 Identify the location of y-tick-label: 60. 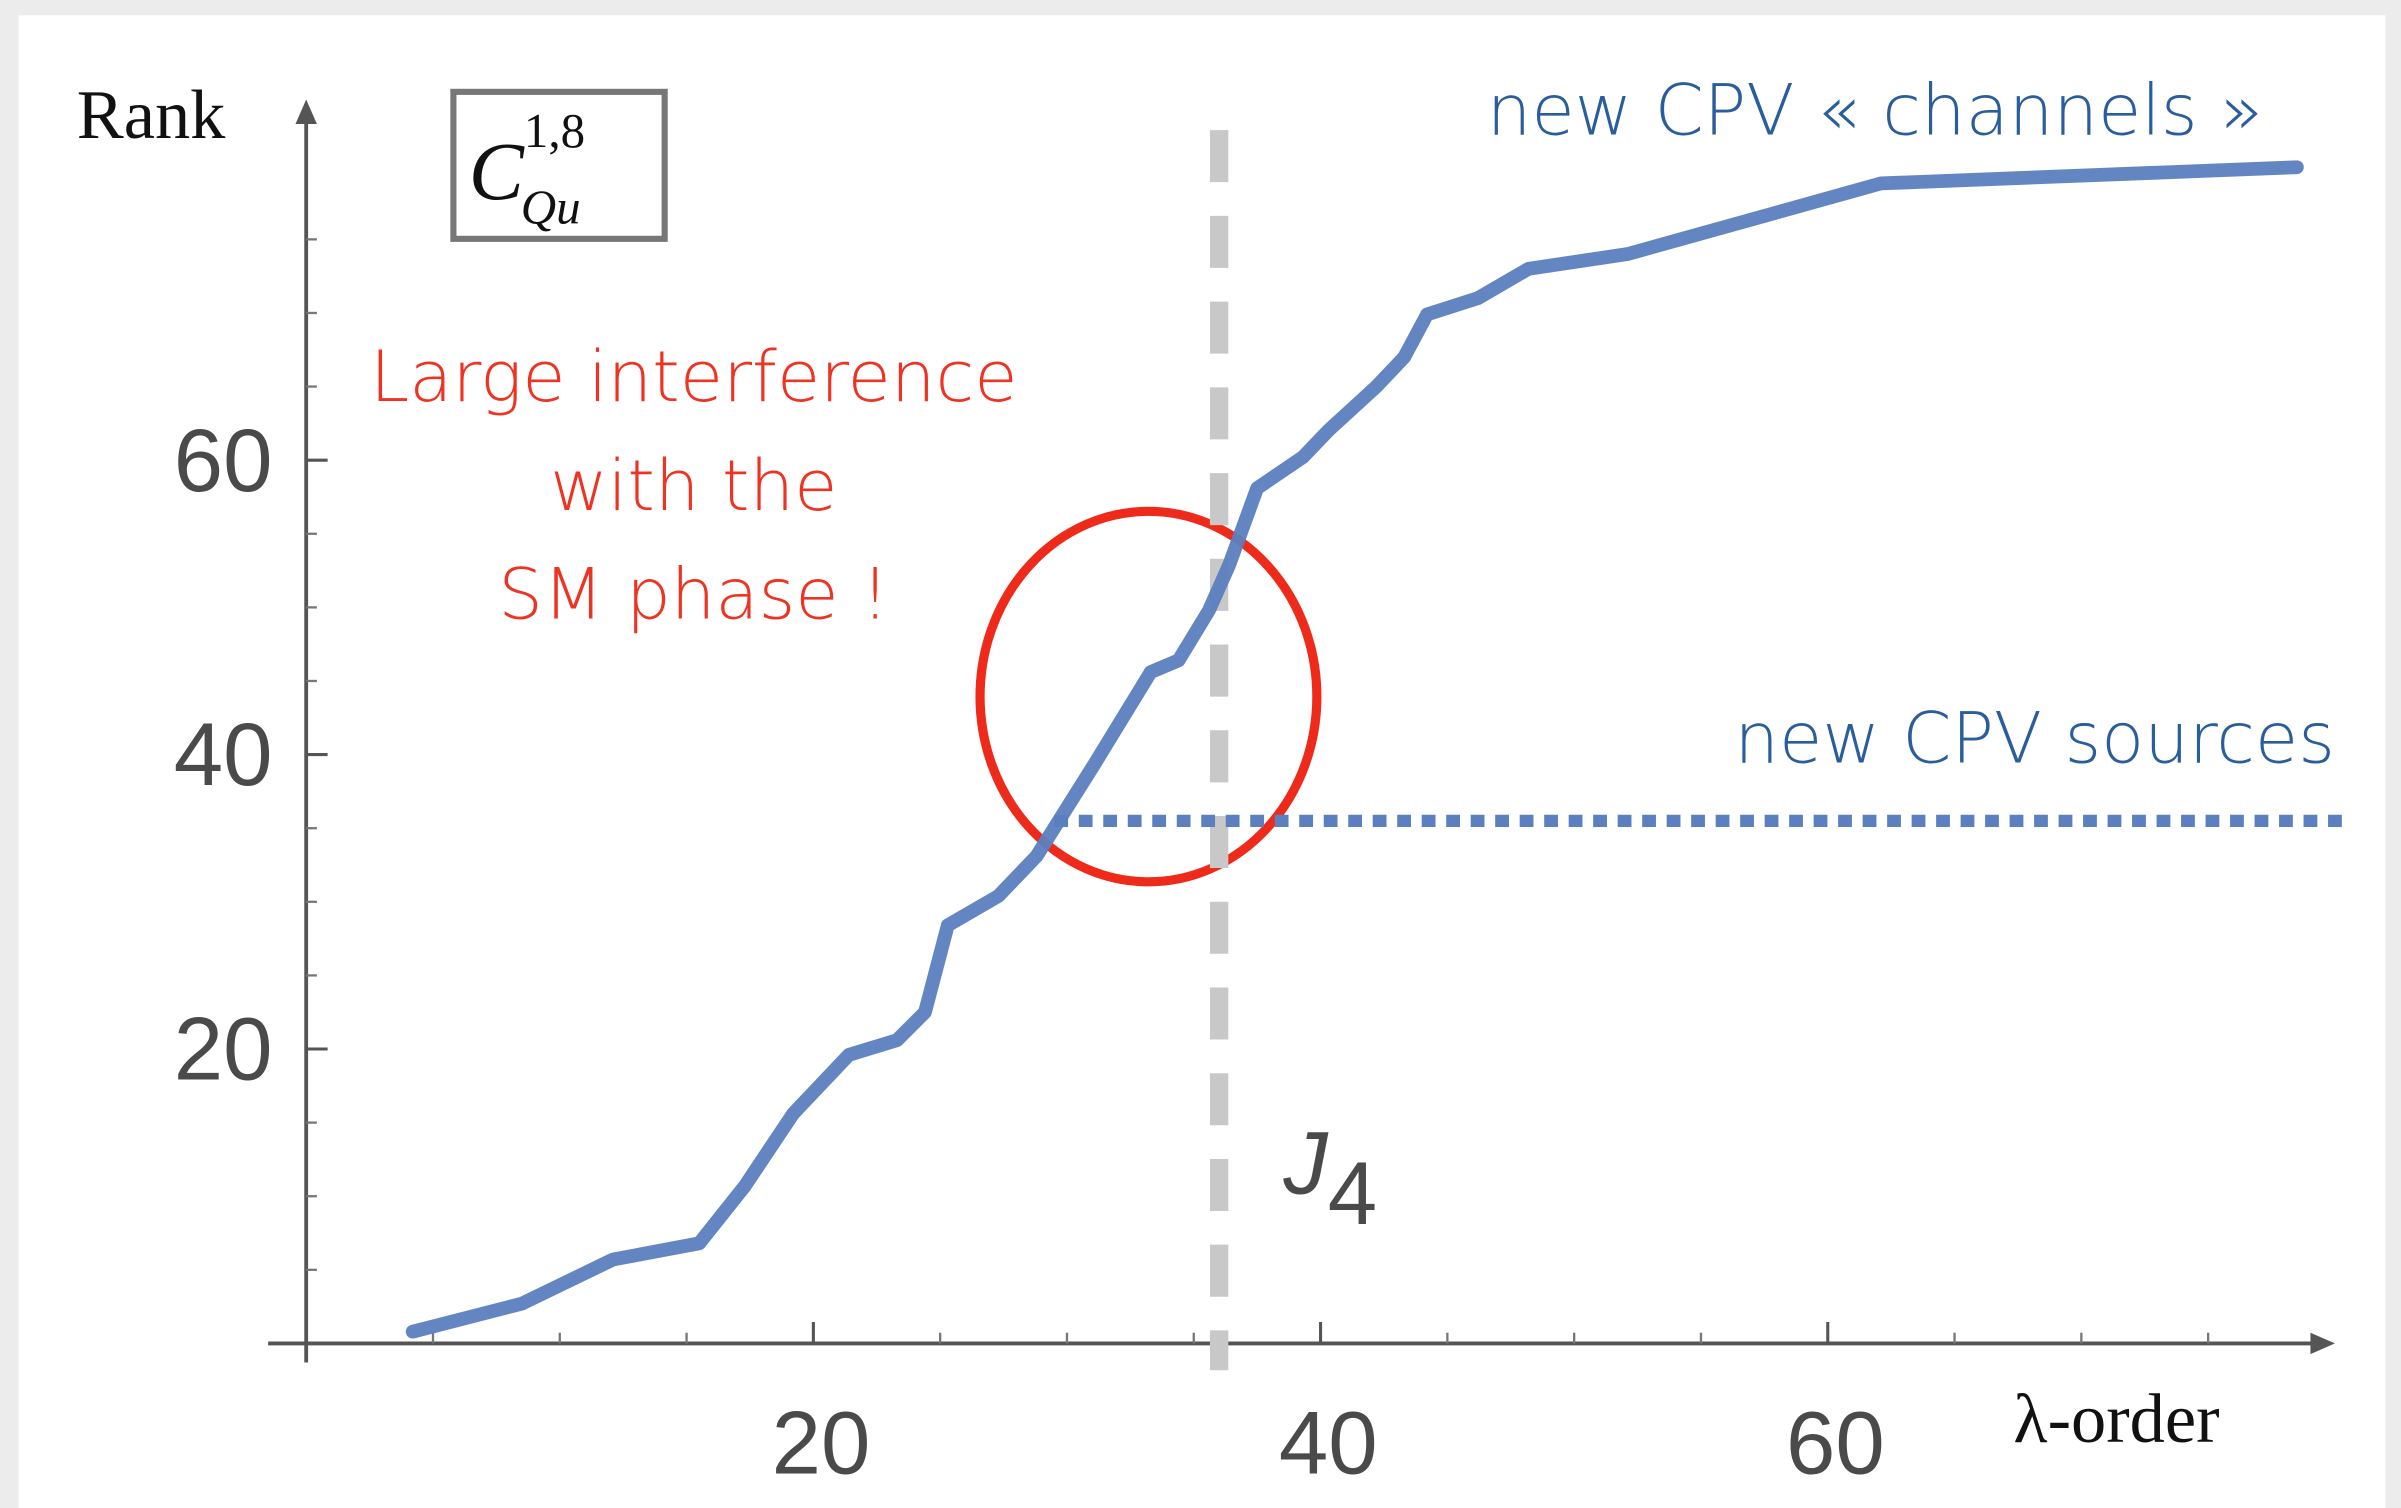
(223, 460).